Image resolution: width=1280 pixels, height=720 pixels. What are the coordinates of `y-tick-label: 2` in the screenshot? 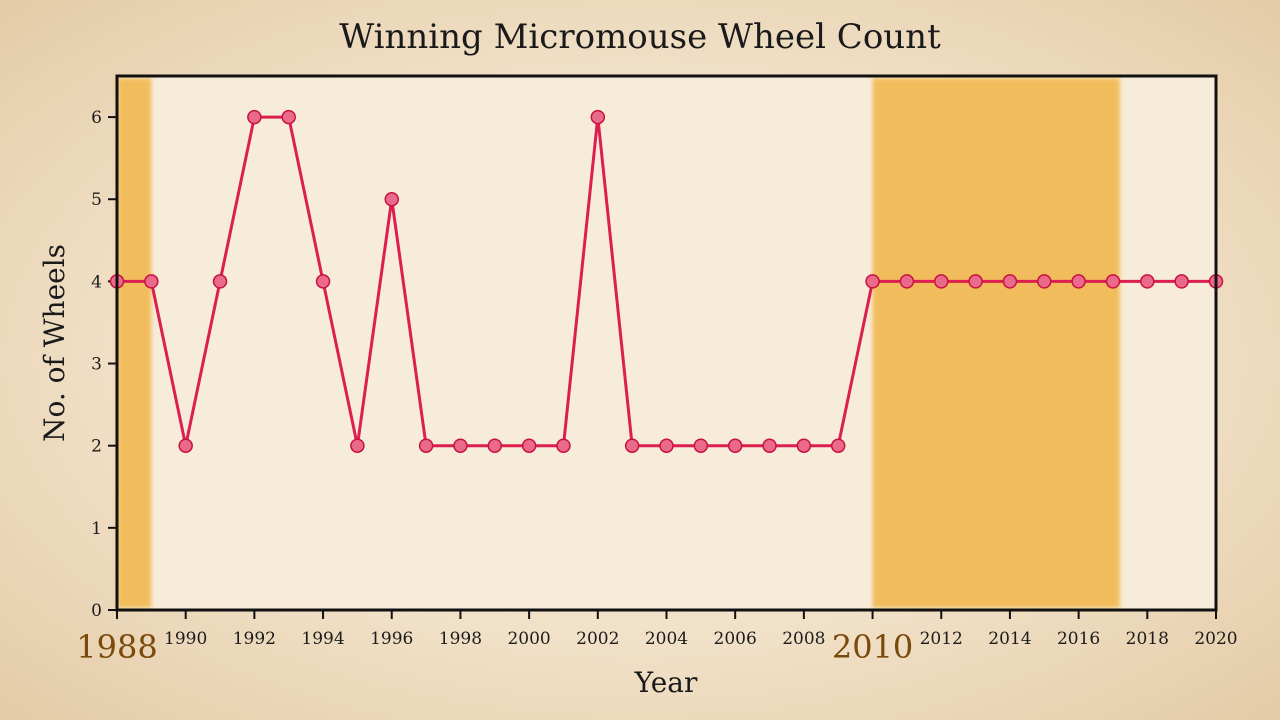 It's located at (96, 447).